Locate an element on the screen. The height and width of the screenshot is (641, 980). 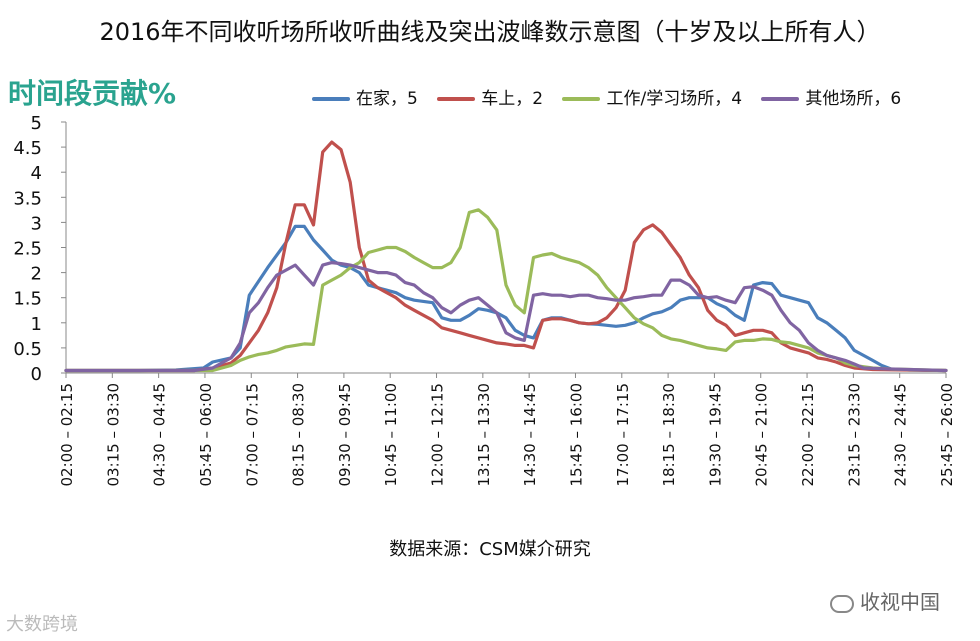
legend-item-other: 其他场所，6 is located at coordinates (831, 96).